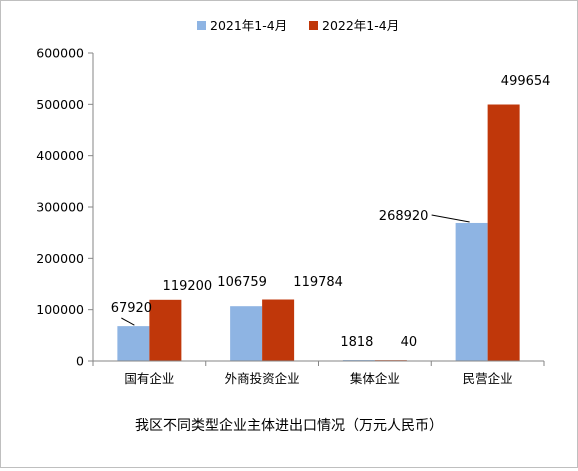 This screenshot has height=471, width=578. What do you see at coordinates (248, 25) in the screenshot?
I see `legend-label: 2021年1-4月` at bounding box center [248, 25].